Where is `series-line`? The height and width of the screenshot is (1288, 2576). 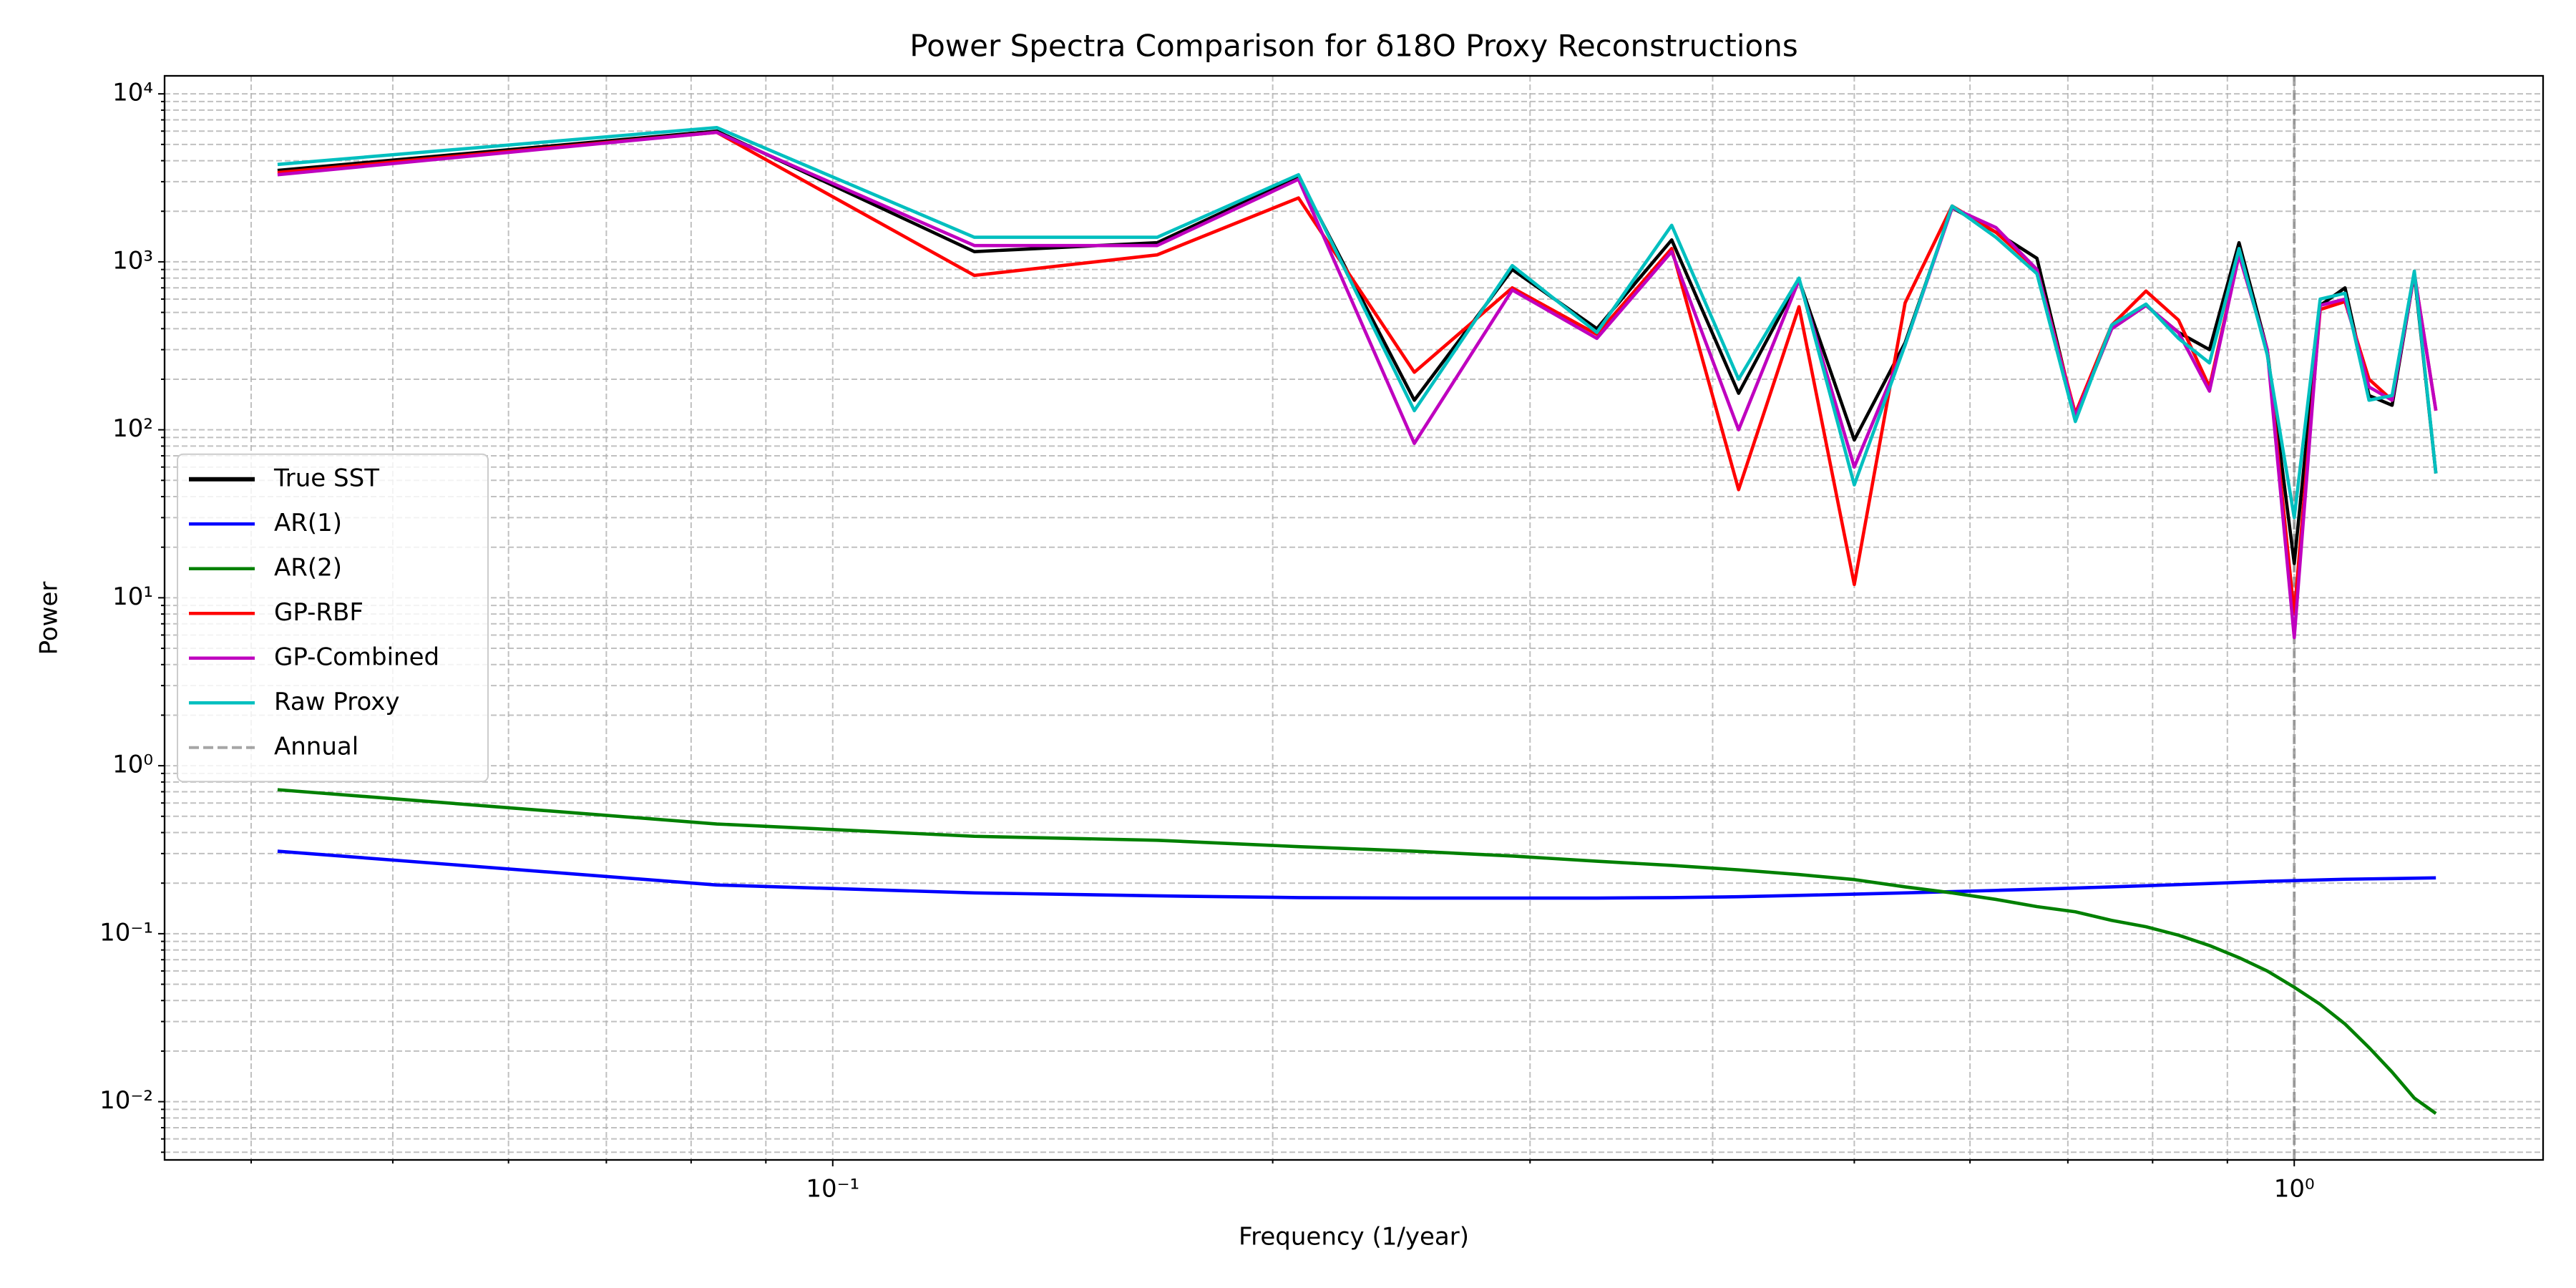
series-line is located at coordinates (1356, 875).